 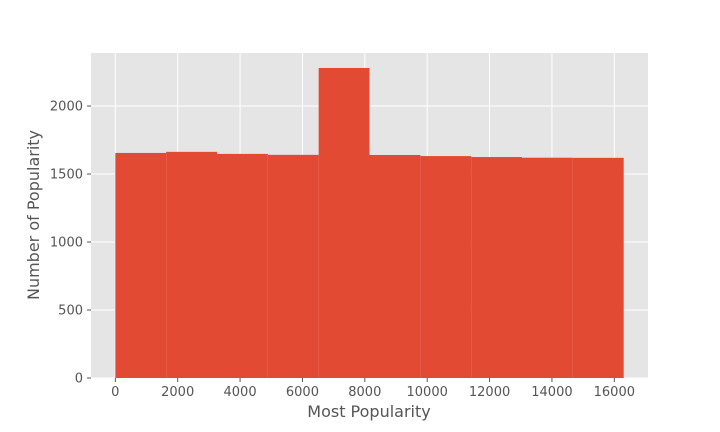 I want to click on y-tick-label: 1500, so click(x=66, y=175).